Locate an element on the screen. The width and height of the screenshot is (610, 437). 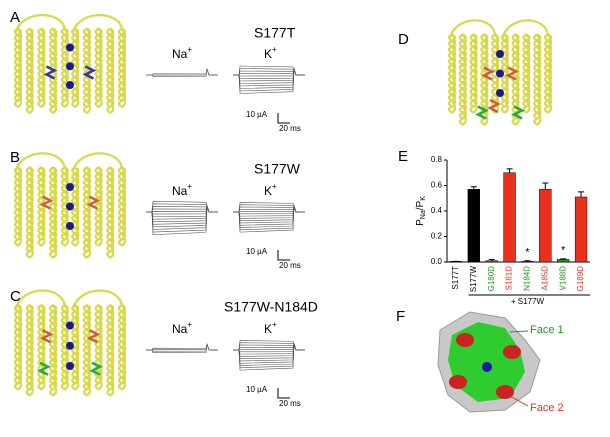
y-tick-label: 0.8 is located at coordinates (437, 159).